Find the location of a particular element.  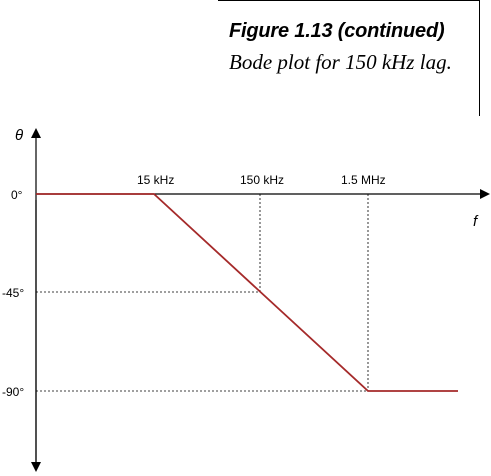

y-tick-label: 0° is located at coordinates (17, 195).